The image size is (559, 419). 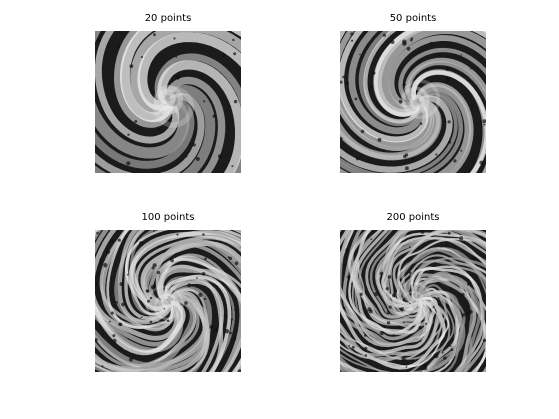 What do you see at coordinates (168, 102) in the screenshot?
I see `swirl-image-20-points` at bounding box center [168, 102].